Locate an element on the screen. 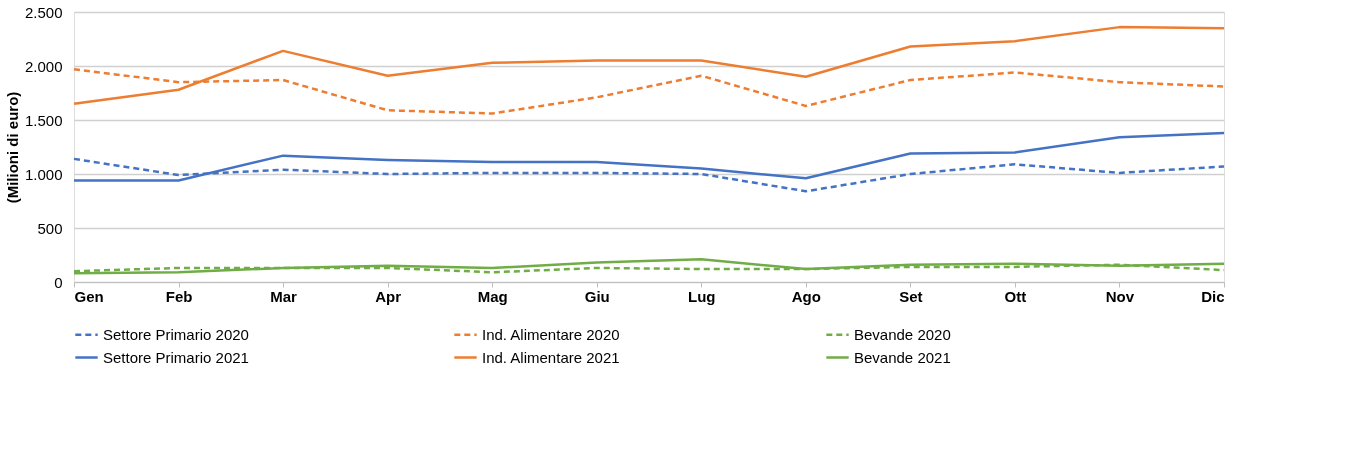  x-tick-label: Apr is located at coordinates (388, 296).